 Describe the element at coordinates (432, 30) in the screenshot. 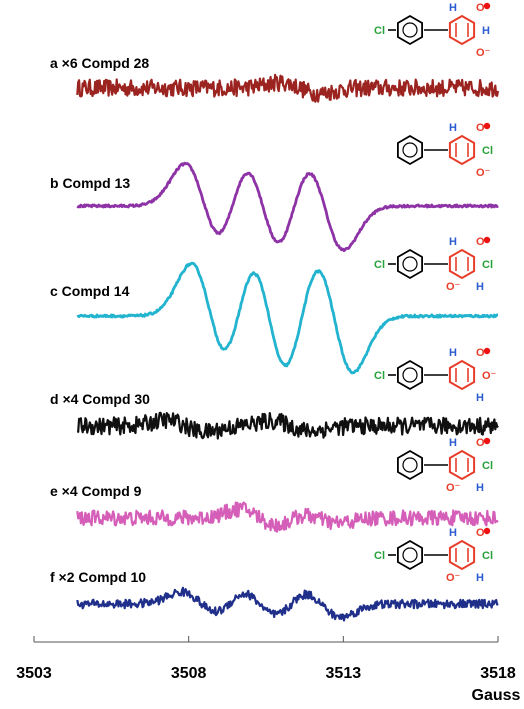

I see `molecule-structure: ClH O•HO⁻` at that location.